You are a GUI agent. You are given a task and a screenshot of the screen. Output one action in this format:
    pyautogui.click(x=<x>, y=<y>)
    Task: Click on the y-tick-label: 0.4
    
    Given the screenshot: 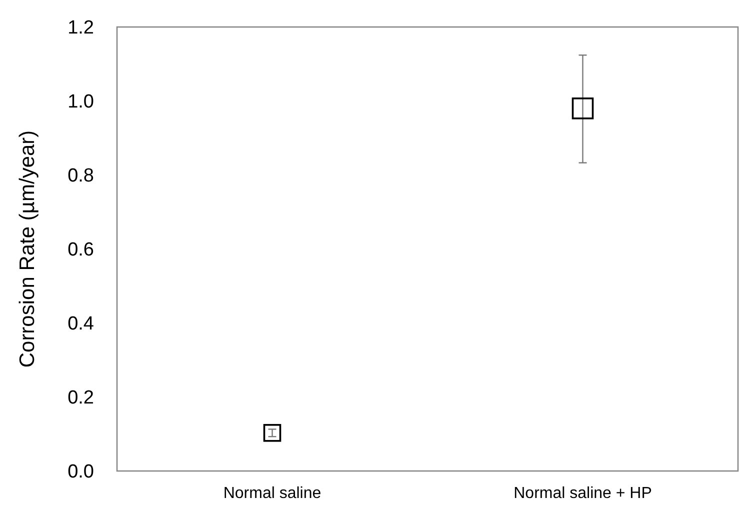 What is the action you would take?
    pyautogui.click(x=81, y=324)
    